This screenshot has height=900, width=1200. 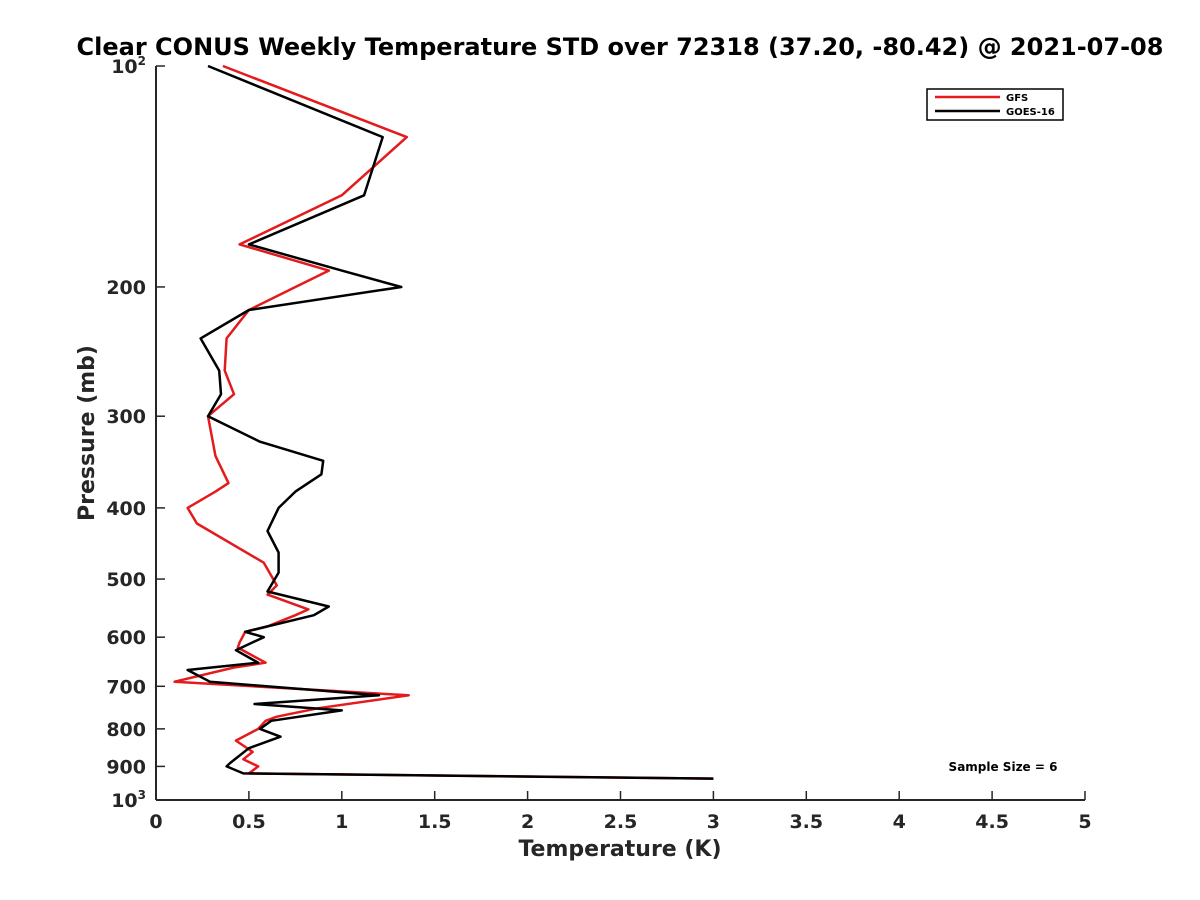 I want to click on legend-label-gfs: GFS, so click(x=1017, y=98).